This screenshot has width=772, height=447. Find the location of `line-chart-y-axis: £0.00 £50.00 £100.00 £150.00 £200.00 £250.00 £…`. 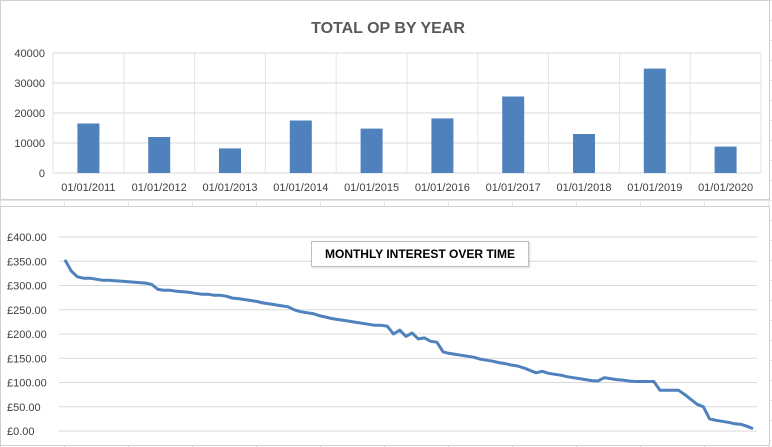

line-chart-y-axis: £0.00 £50.00 £100.00 £150.00 £200.00 £250.00 £… is located at coordinates (27, 335).